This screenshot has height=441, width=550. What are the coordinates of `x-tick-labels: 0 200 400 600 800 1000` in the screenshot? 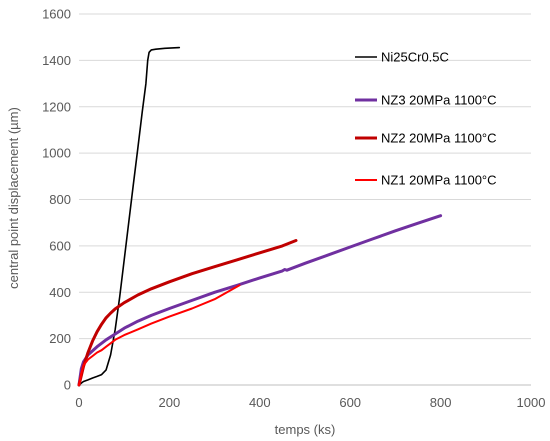 It's located at (310, 402).